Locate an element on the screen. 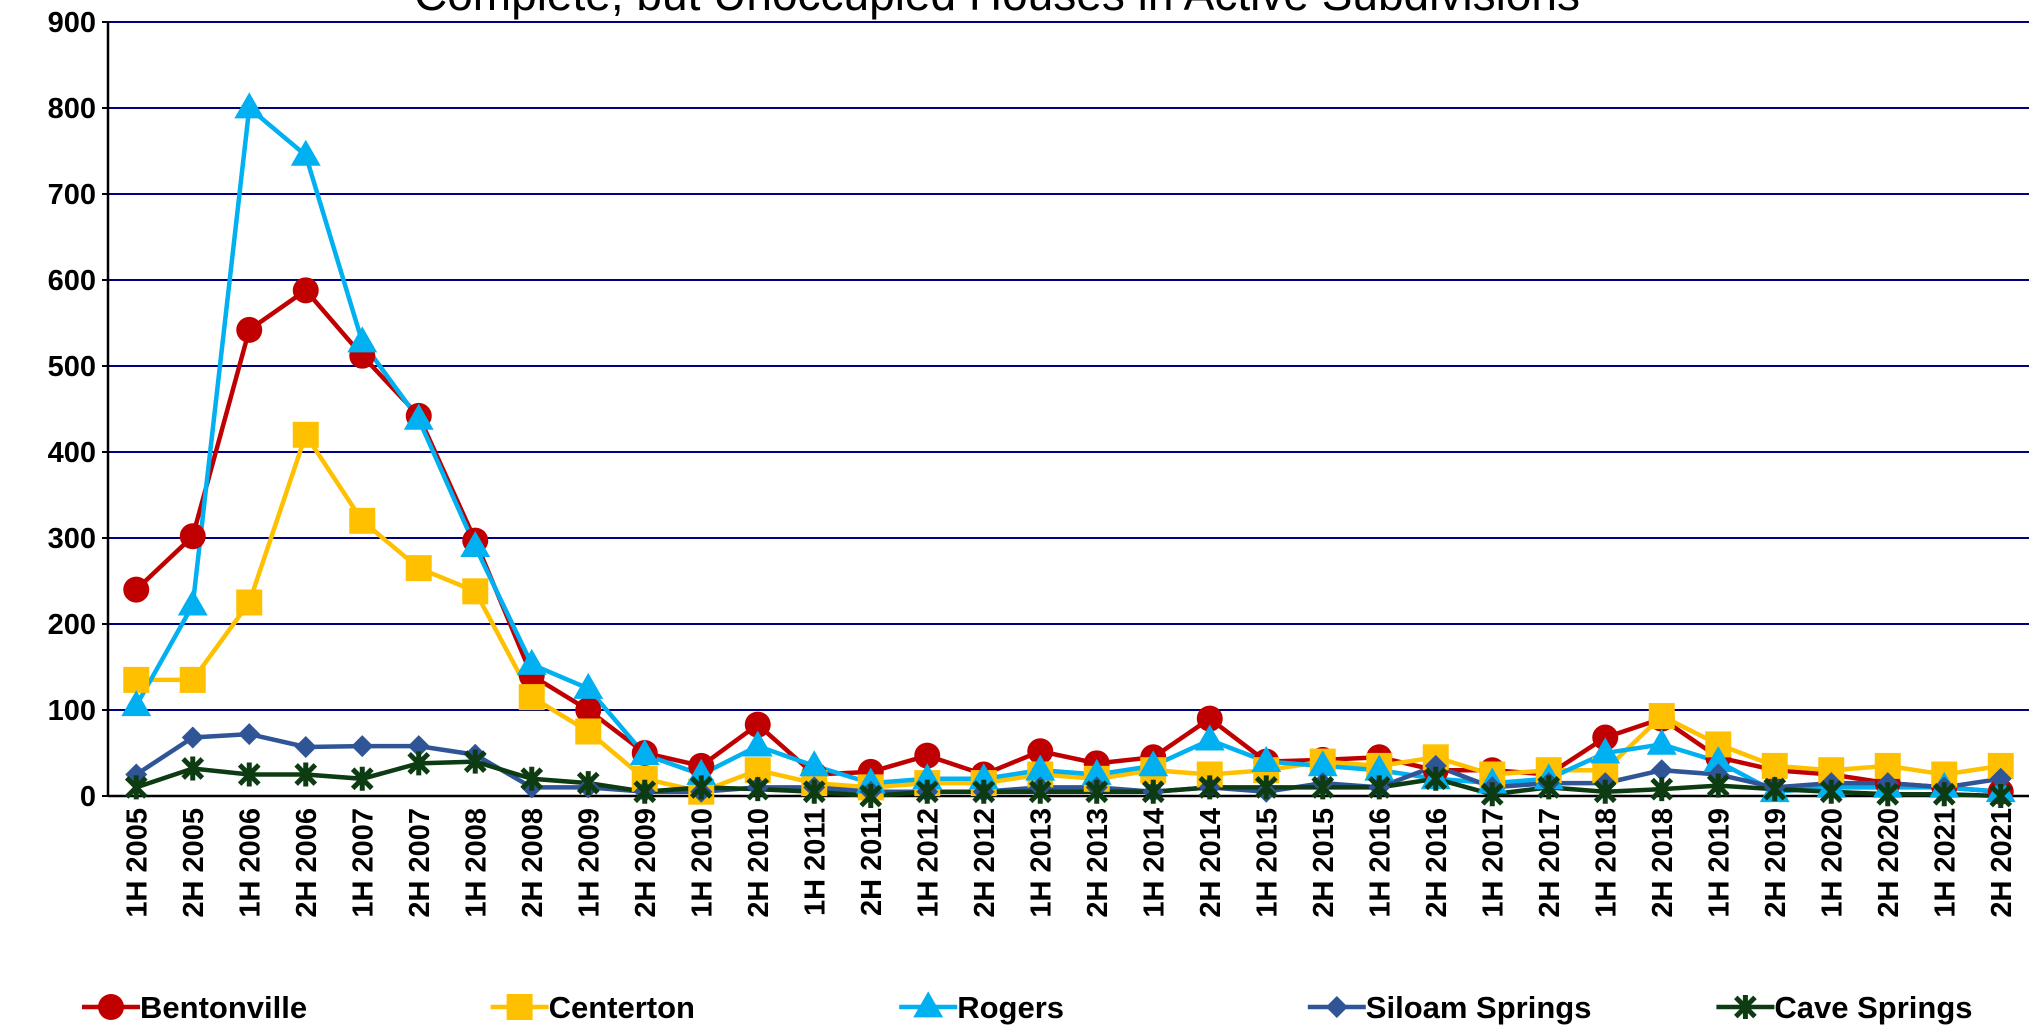 This screenshot has width=2043, height=1032. x-tick-label: 1H 2008 is located at coordinates (476, 863).